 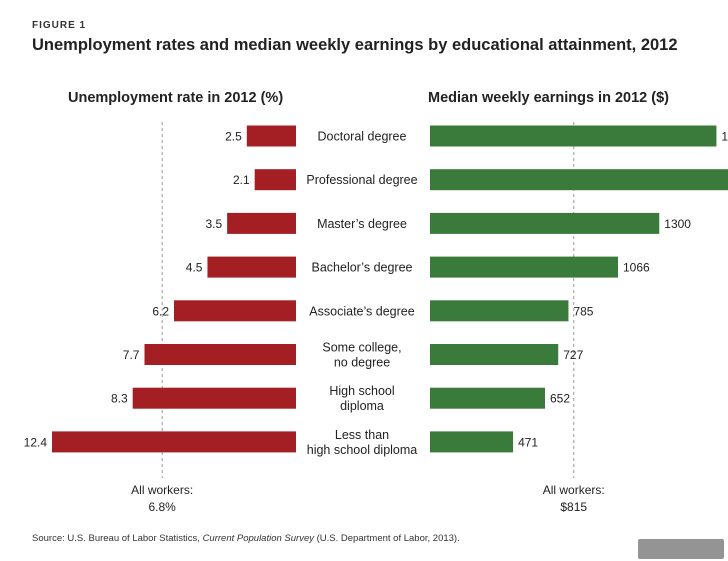 I want to click on category-label: diploma, so click(x=362, y=406).